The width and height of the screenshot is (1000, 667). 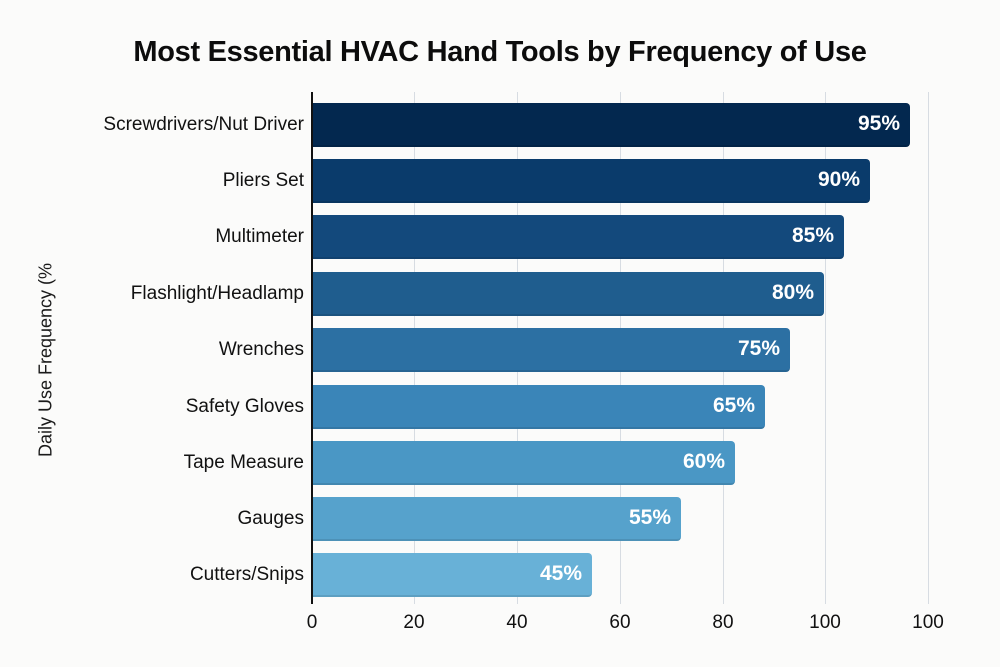 I want to click on bar-flashlight: 80%, so click(x=568, y=294).